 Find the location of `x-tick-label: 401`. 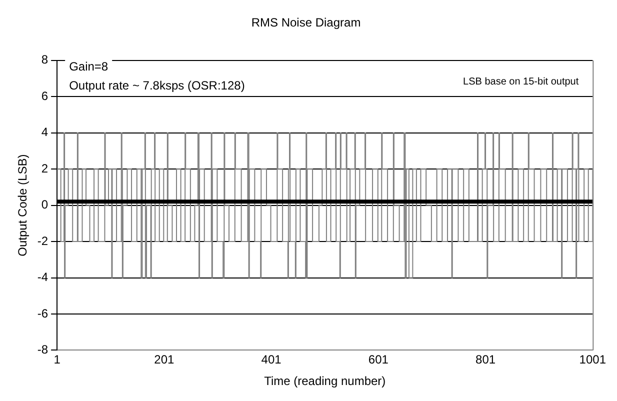

x-tick-label: 401 is located at coordinates (271, 359).